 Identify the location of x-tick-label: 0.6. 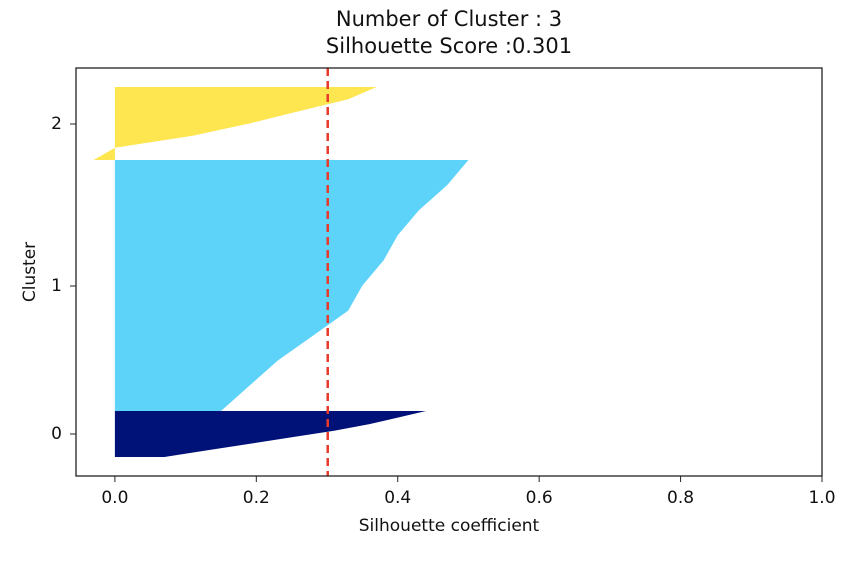
(539, 498).